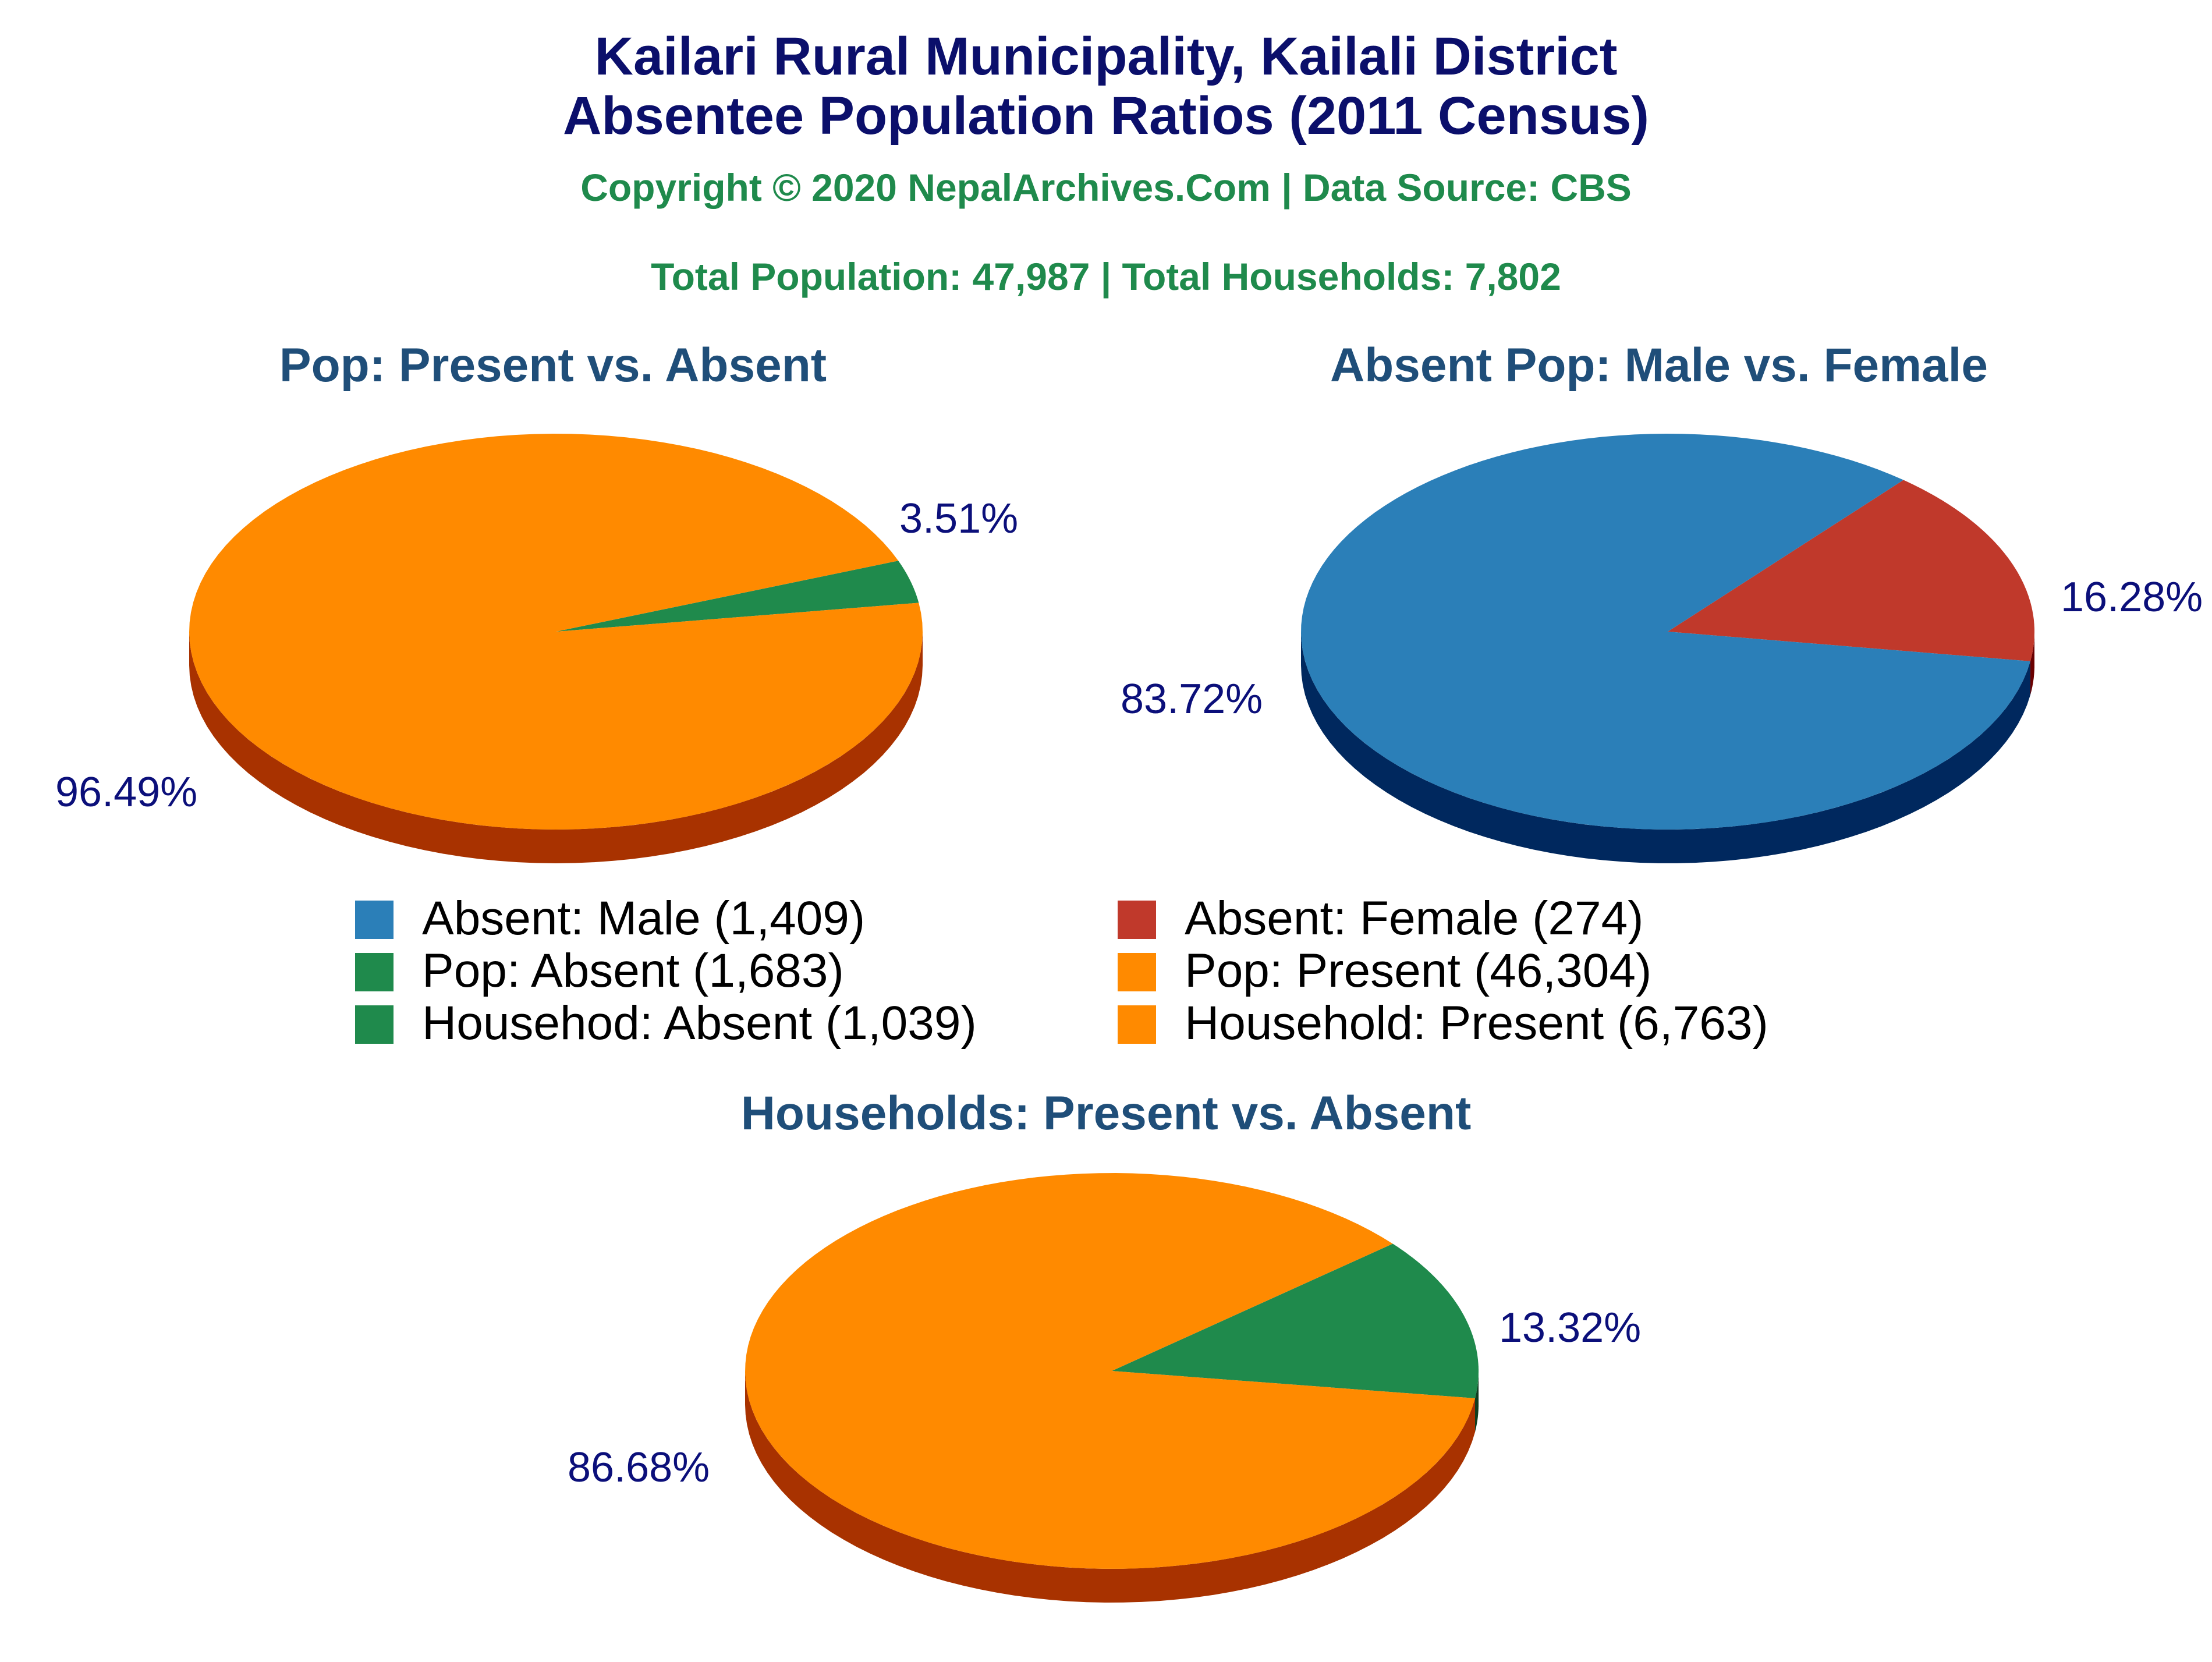  I want to click on pie-3-percent-label: 86.68%, so click(639, 1467).